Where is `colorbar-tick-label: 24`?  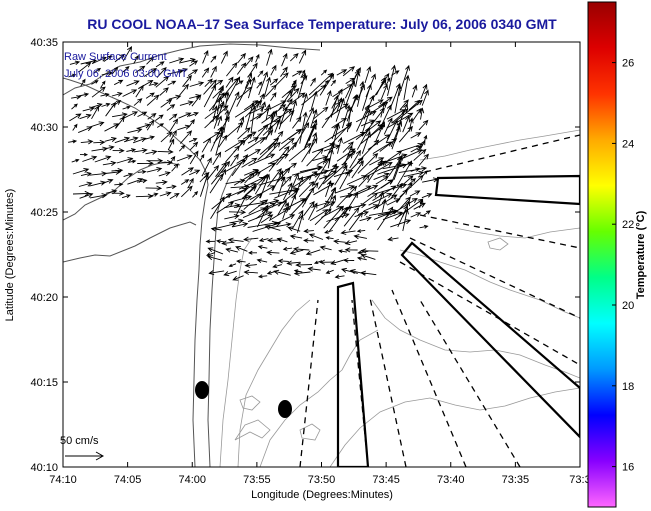 colorbar-tick-label: 24 is located at coordinates (628, 144).